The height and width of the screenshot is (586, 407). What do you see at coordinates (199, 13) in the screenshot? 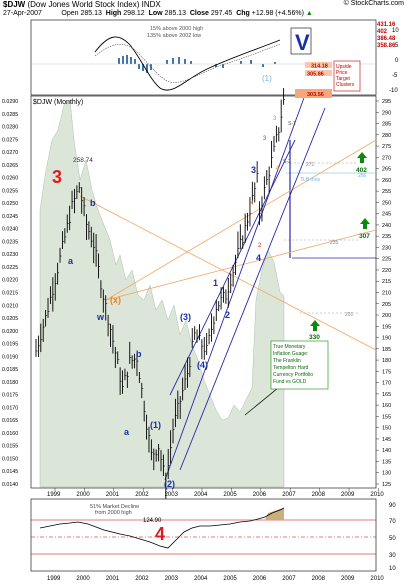
I see `close-label: Close` at bounding box center [199, 13].